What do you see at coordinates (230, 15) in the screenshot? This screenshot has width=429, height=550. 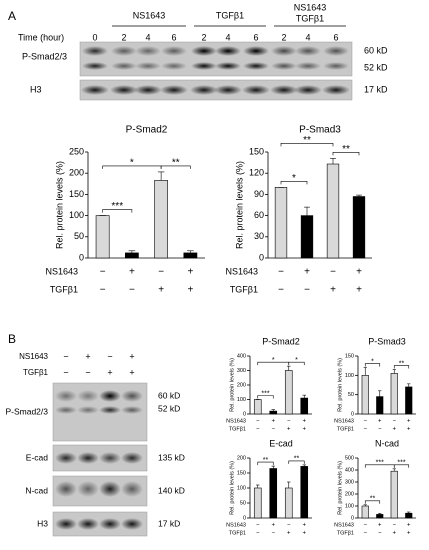 I see `group-label: TGFβ1` at bounding box center [230, 15].